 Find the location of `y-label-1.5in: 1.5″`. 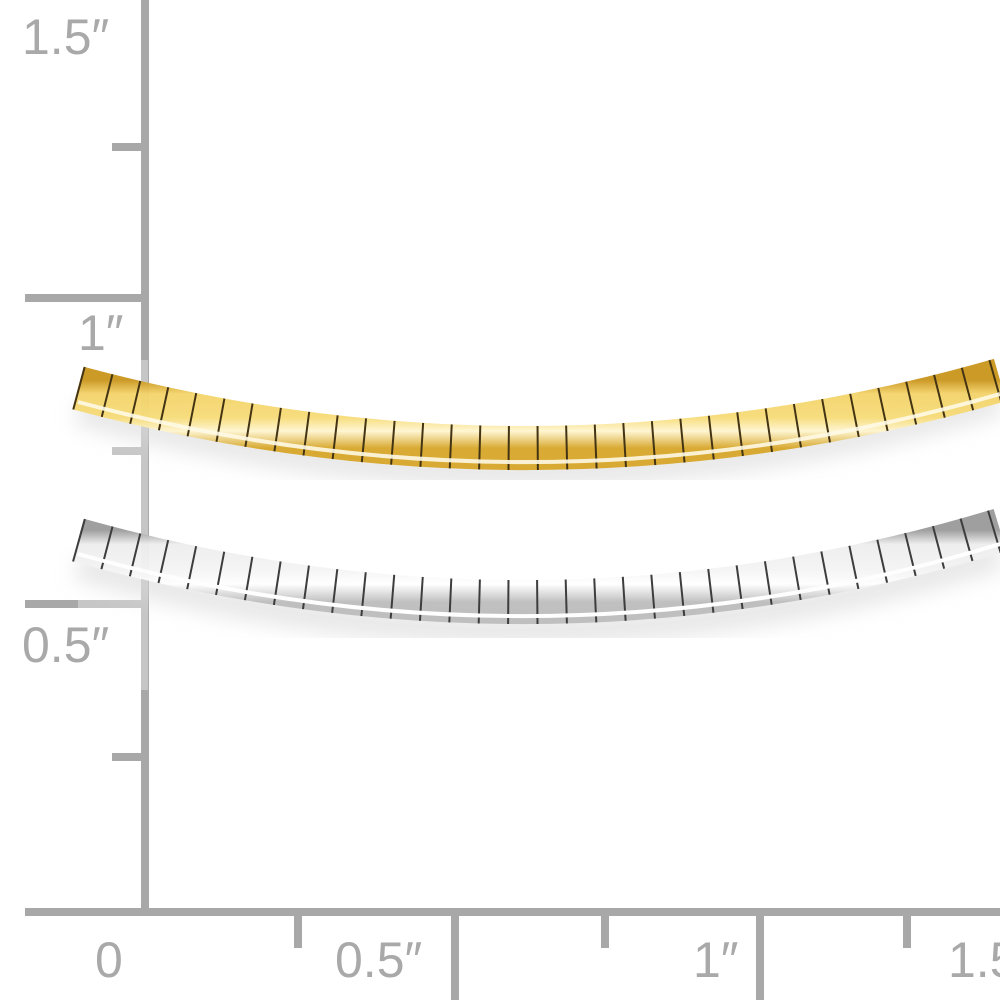

y-label-1.5in: 1.5″ is located at coordinates (66, 37).